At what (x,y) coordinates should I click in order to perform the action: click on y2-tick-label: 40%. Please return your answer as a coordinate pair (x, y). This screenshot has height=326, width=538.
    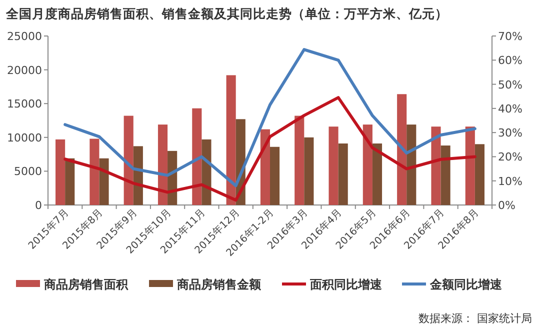
    Looking at the image, I should click on (510, 109).